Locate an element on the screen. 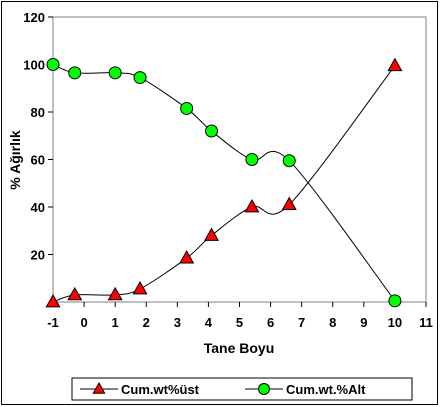  y-tick-label: 20 is located at coordinates (38, 255).